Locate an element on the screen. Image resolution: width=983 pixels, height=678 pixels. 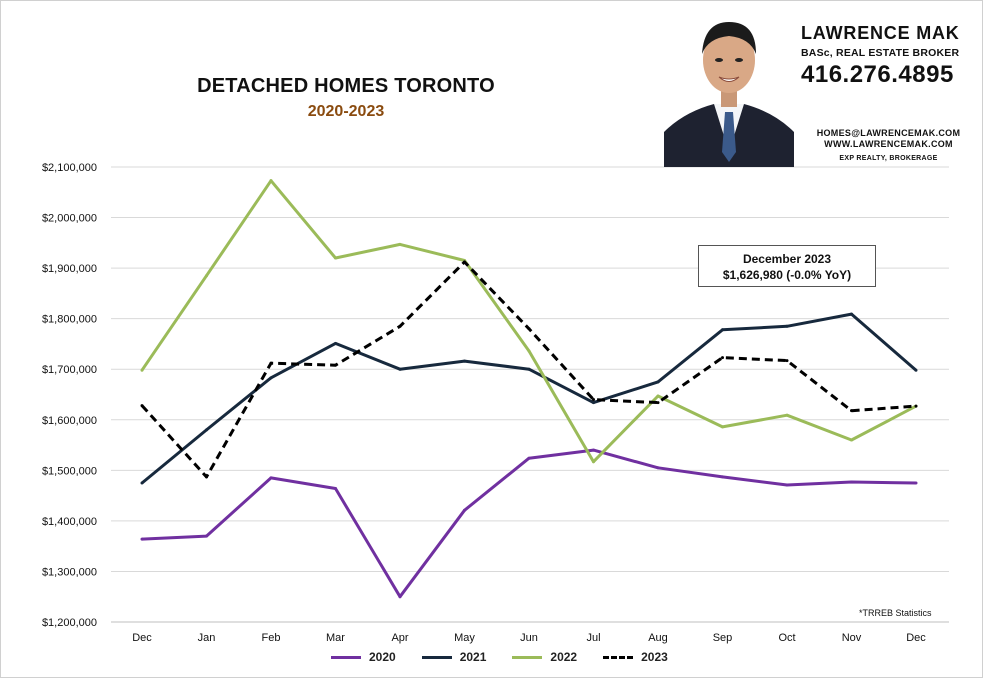
legend-item-2020: 2020 is located at coordinates (363, 657).